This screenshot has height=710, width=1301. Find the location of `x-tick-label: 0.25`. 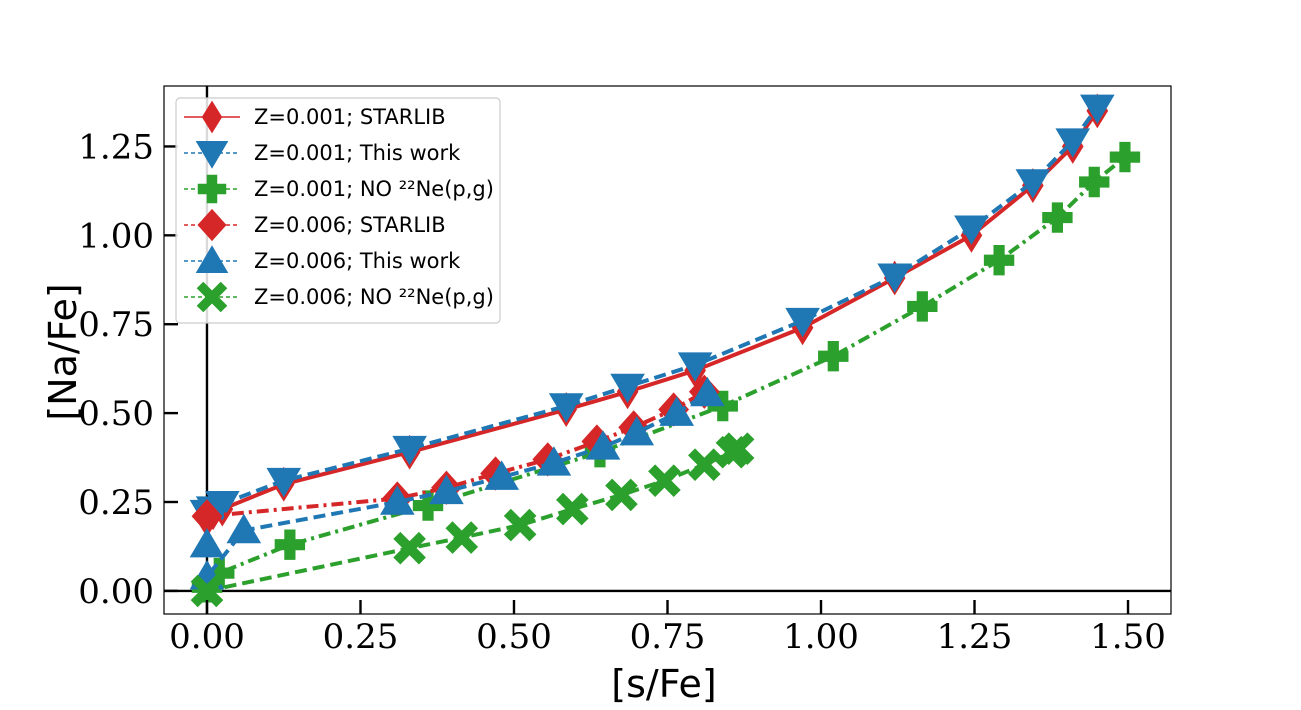

x-tick-label: 0.25 is located at coordinates (361, 637).